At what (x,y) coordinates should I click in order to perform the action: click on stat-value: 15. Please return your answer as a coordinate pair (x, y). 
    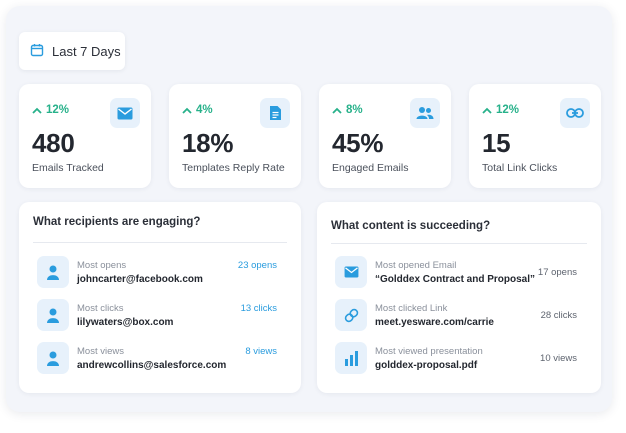
    Looking at the image, I should click on (496, 143).